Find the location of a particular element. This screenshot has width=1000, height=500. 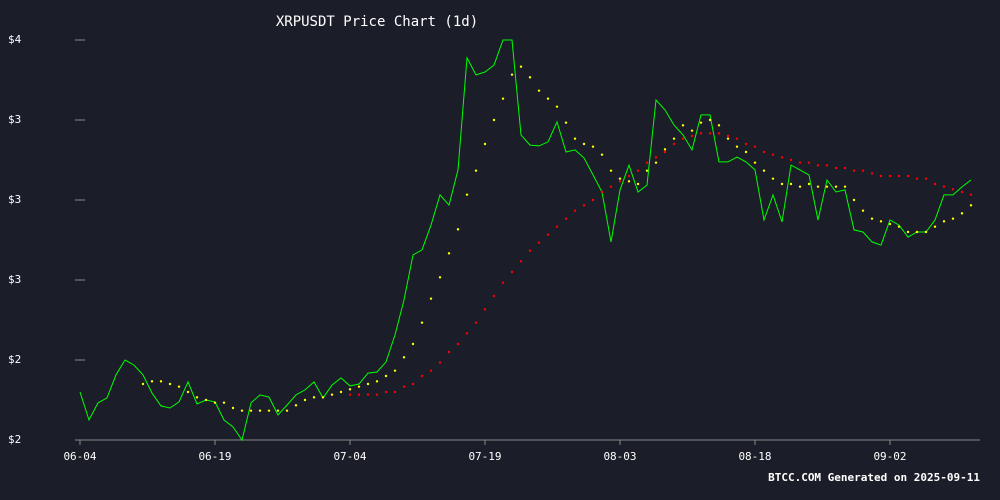

x-tick-label: 09-02 is located at coordinates (889, 456).